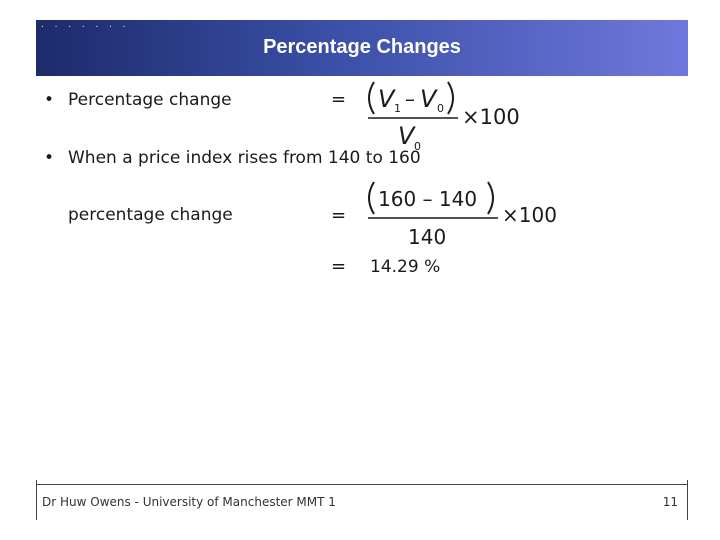 The image size is (720, 540). I want to click on numerator-v1-subscript: 1, so click(397, 108).